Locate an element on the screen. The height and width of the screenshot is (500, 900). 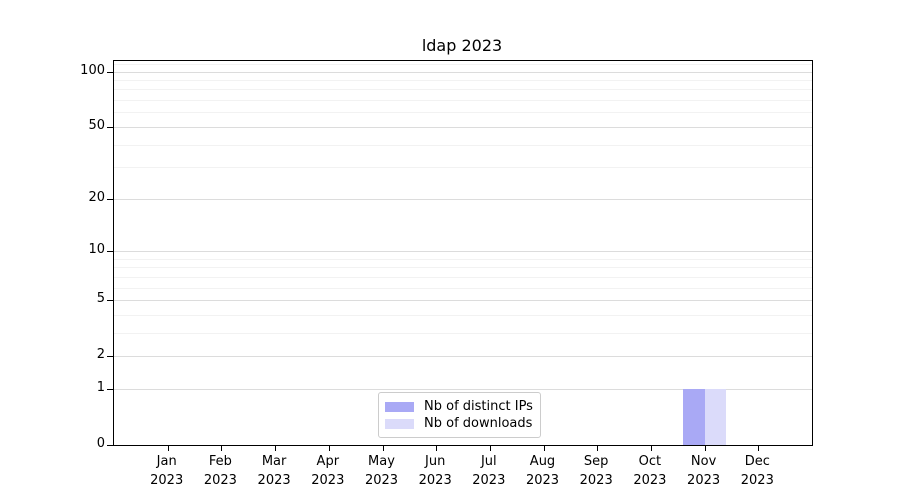
y-axis-tick-label-1: 1 is located at coordinates (100, 387).